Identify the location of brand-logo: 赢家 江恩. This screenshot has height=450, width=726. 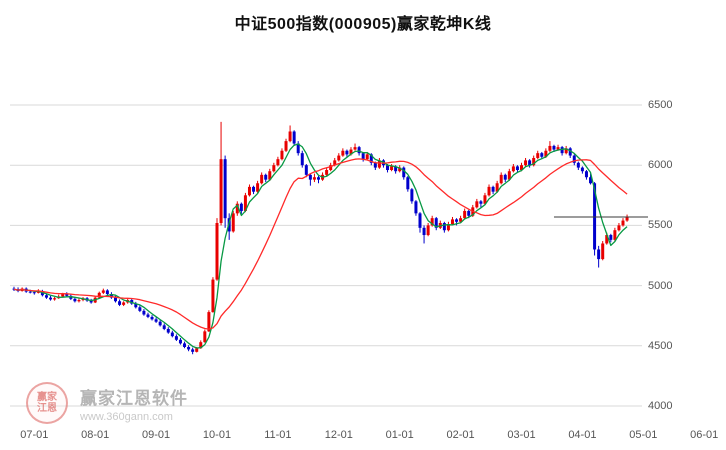
(47, 403).